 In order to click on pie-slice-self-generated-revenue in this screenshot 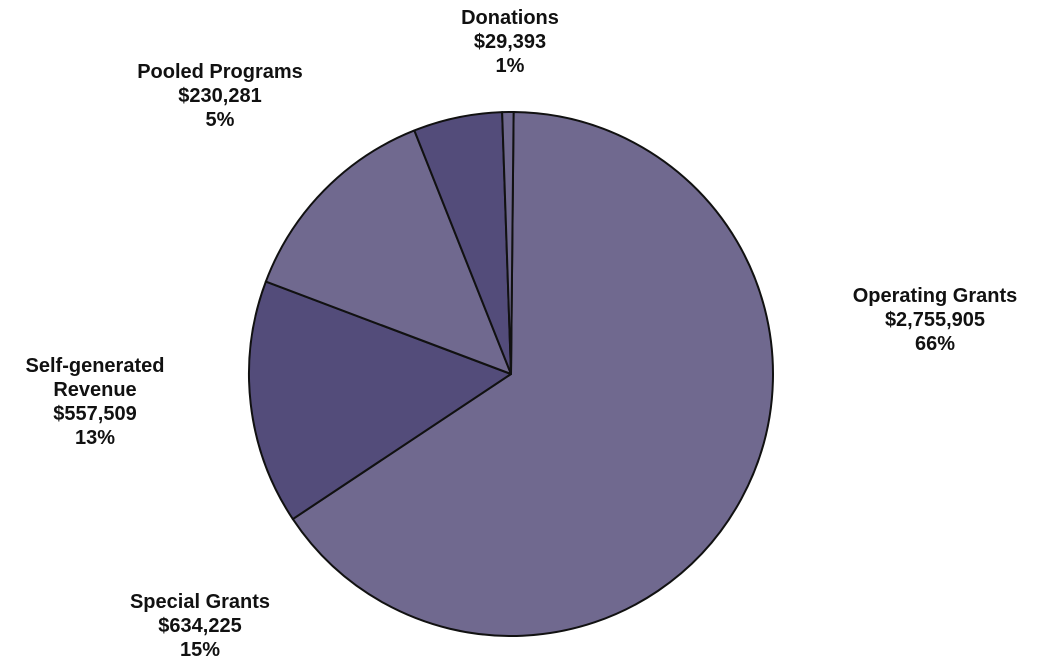, I will do `click(388, 252)`.